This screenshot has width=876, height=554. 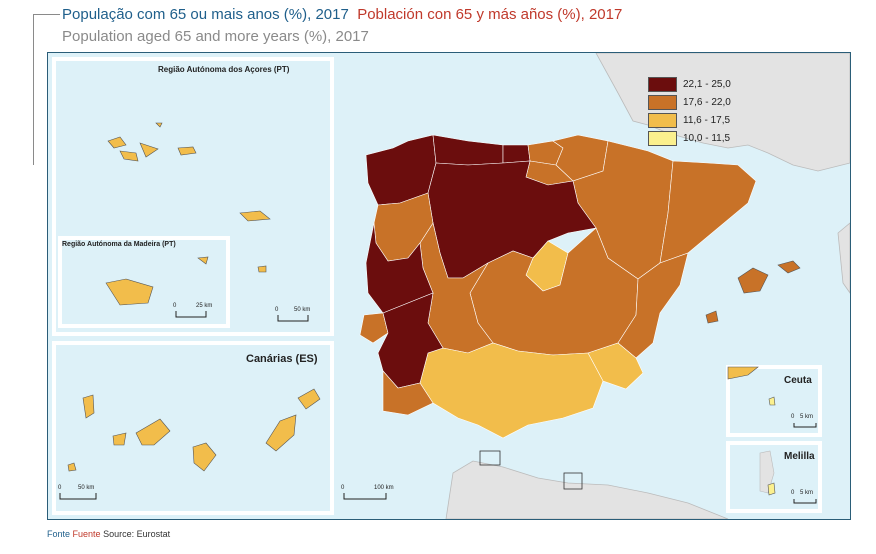 What do you see at coordinates (205, 14) in the screenshot?
I see `title-pt: População com 65 ou mais anos (%), 2017` at bounding box center [205, 14].